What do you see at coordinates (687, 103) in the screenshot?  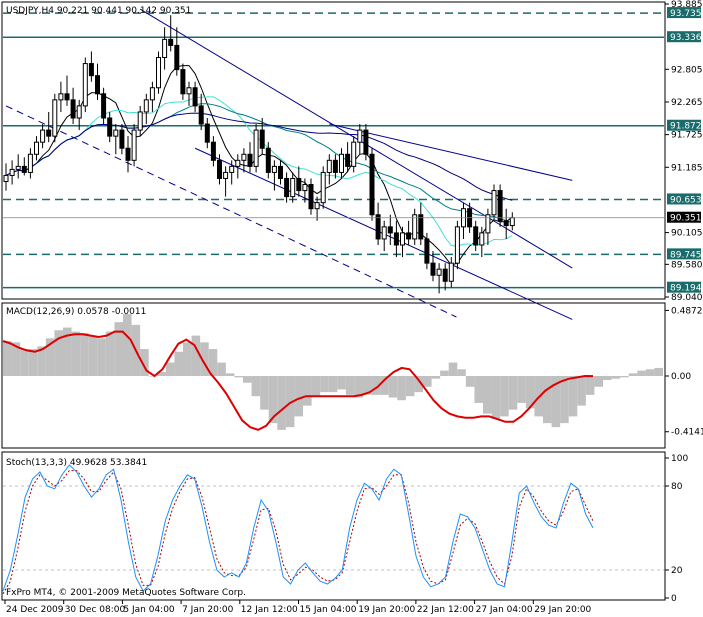 I see `price-tick-label-2: 92.265` at bounding box center [687, 103].